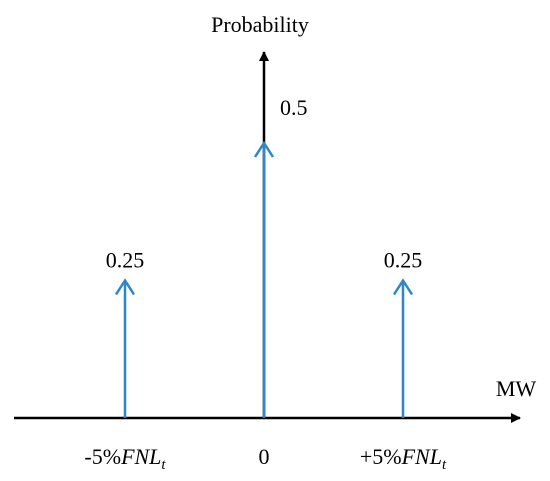 This screenshot has width=550, height=481. What do you see at coordinates (125, 458) in the screenshot?
I see `category-label-0: -5%FNLt` at bounding box center [125, 458].